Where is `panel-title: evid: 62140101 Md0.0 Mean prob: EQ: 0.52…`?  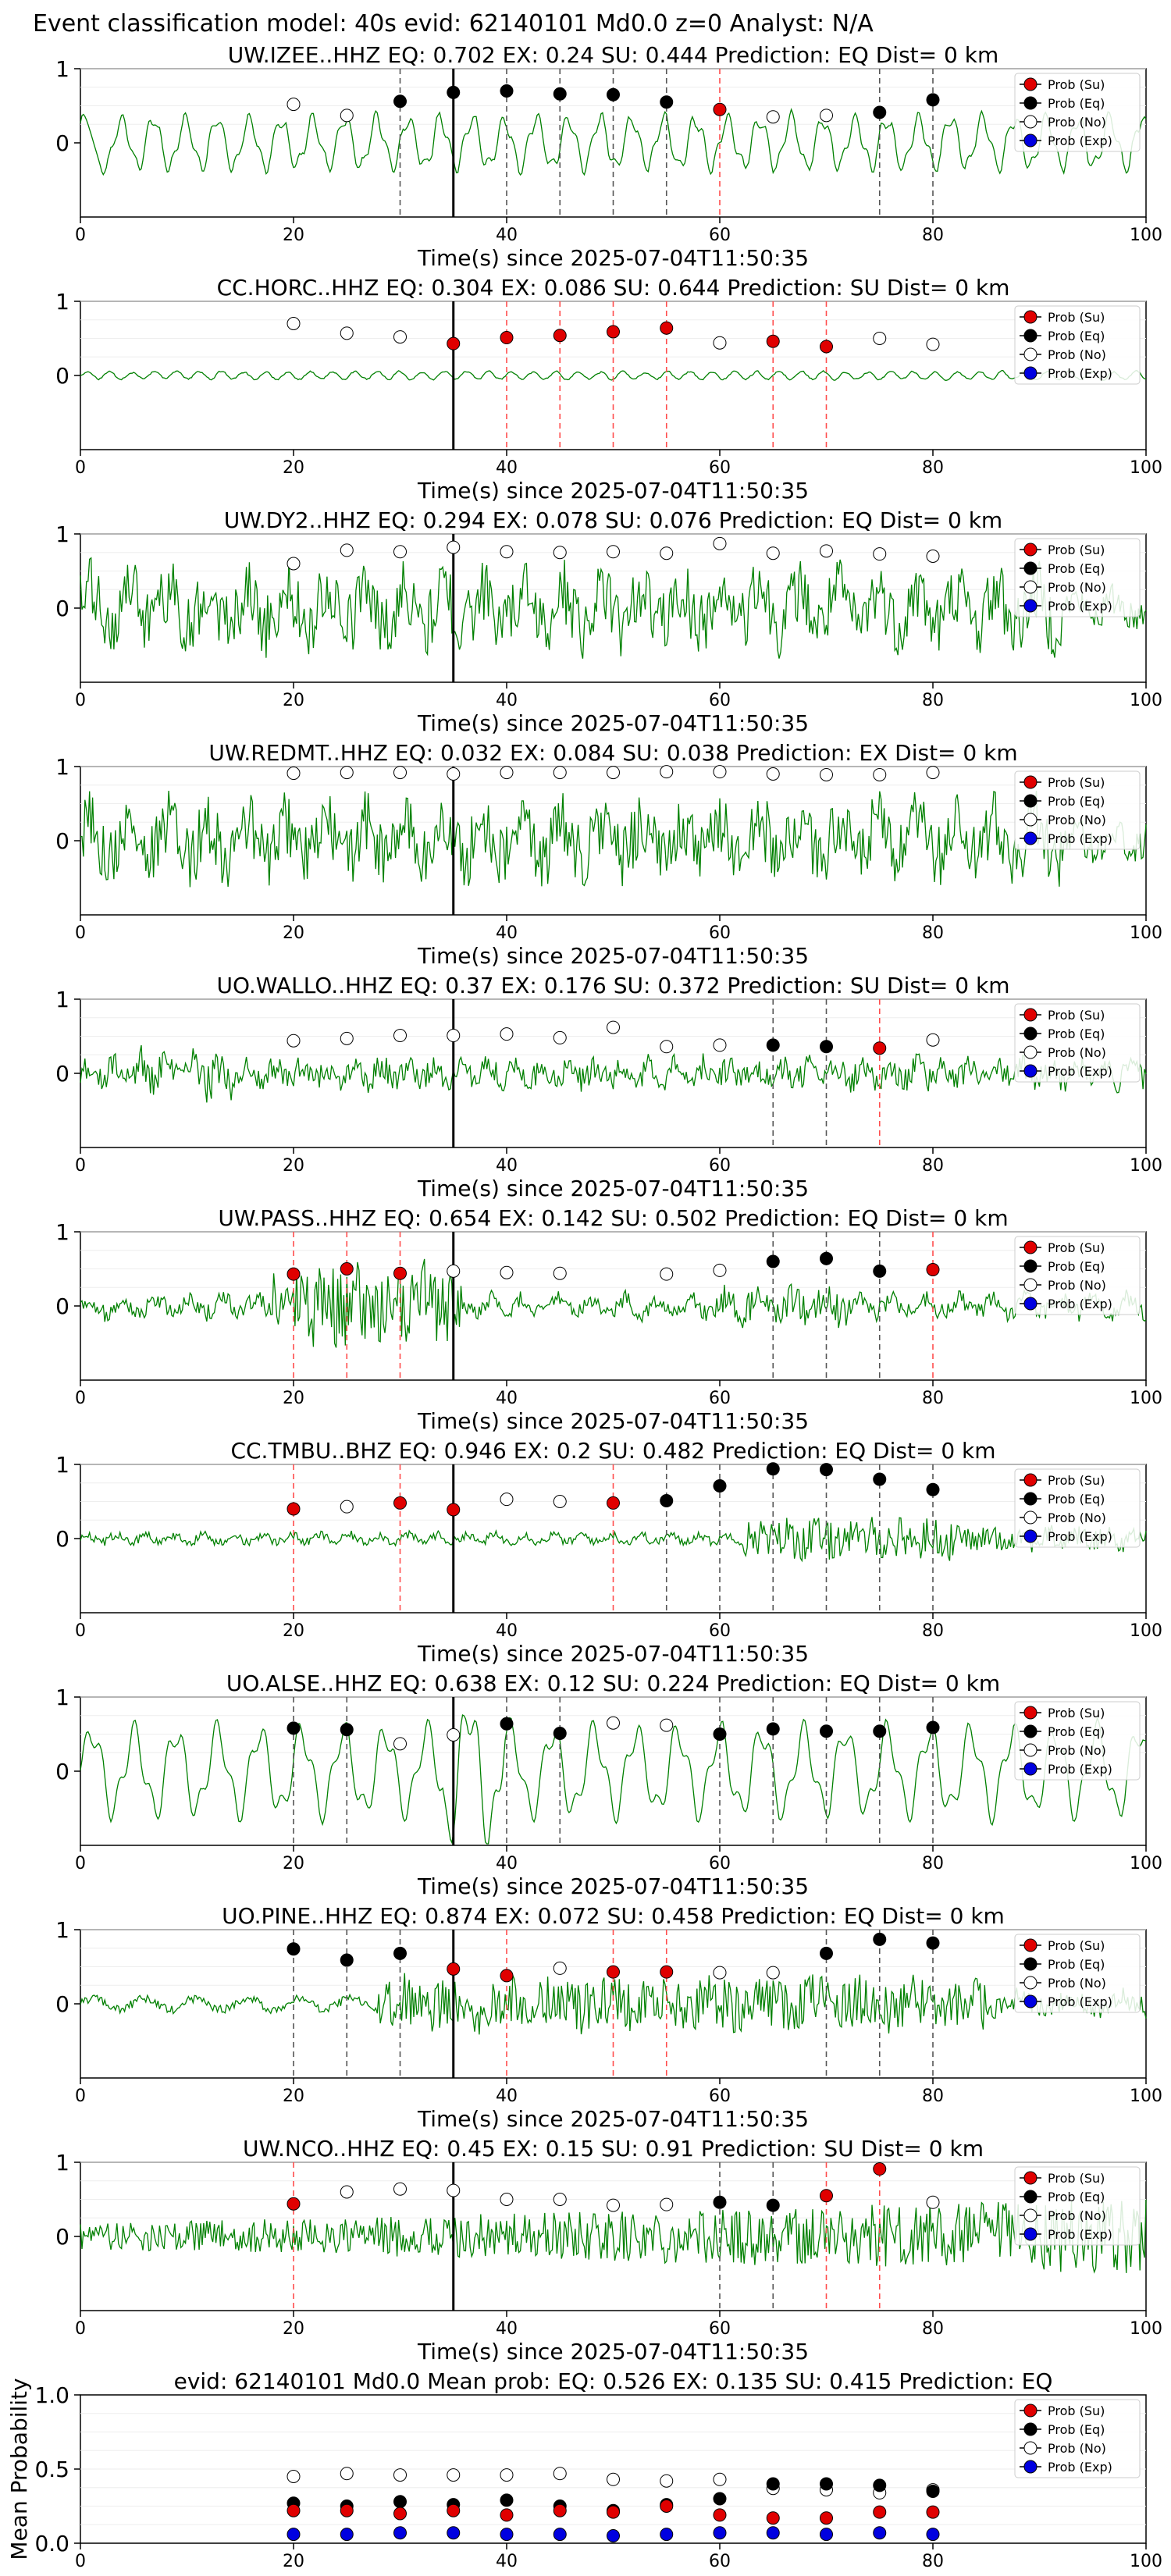
panel-title: evid: 62140101 Md0.0 Mean prob: EQ: 0.52… is located at coordinates (613, 2381).